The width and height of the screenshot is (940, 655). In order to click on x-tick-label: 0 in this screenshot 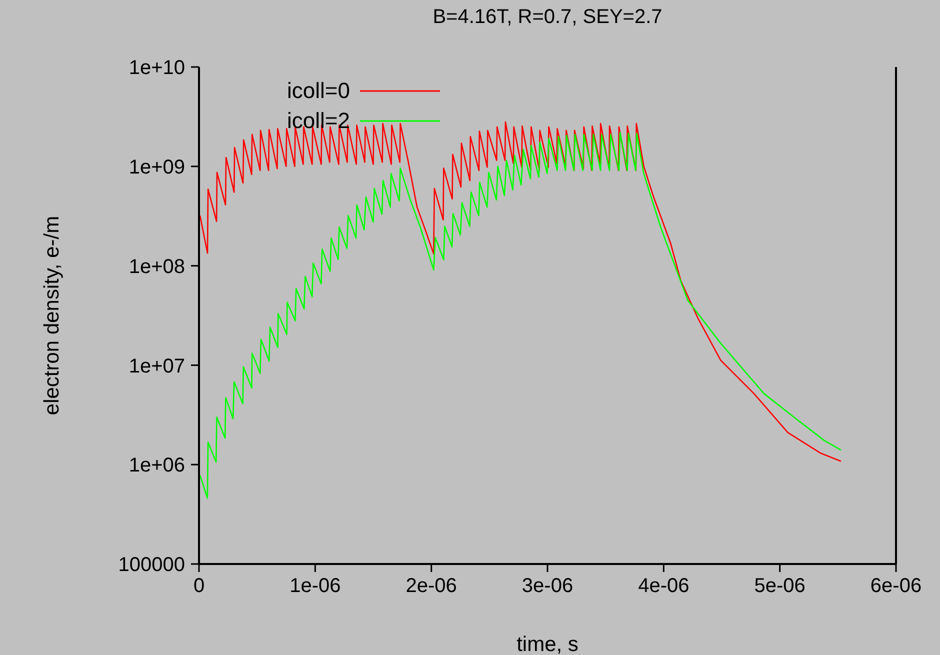, I will do `click(199, 586)`.